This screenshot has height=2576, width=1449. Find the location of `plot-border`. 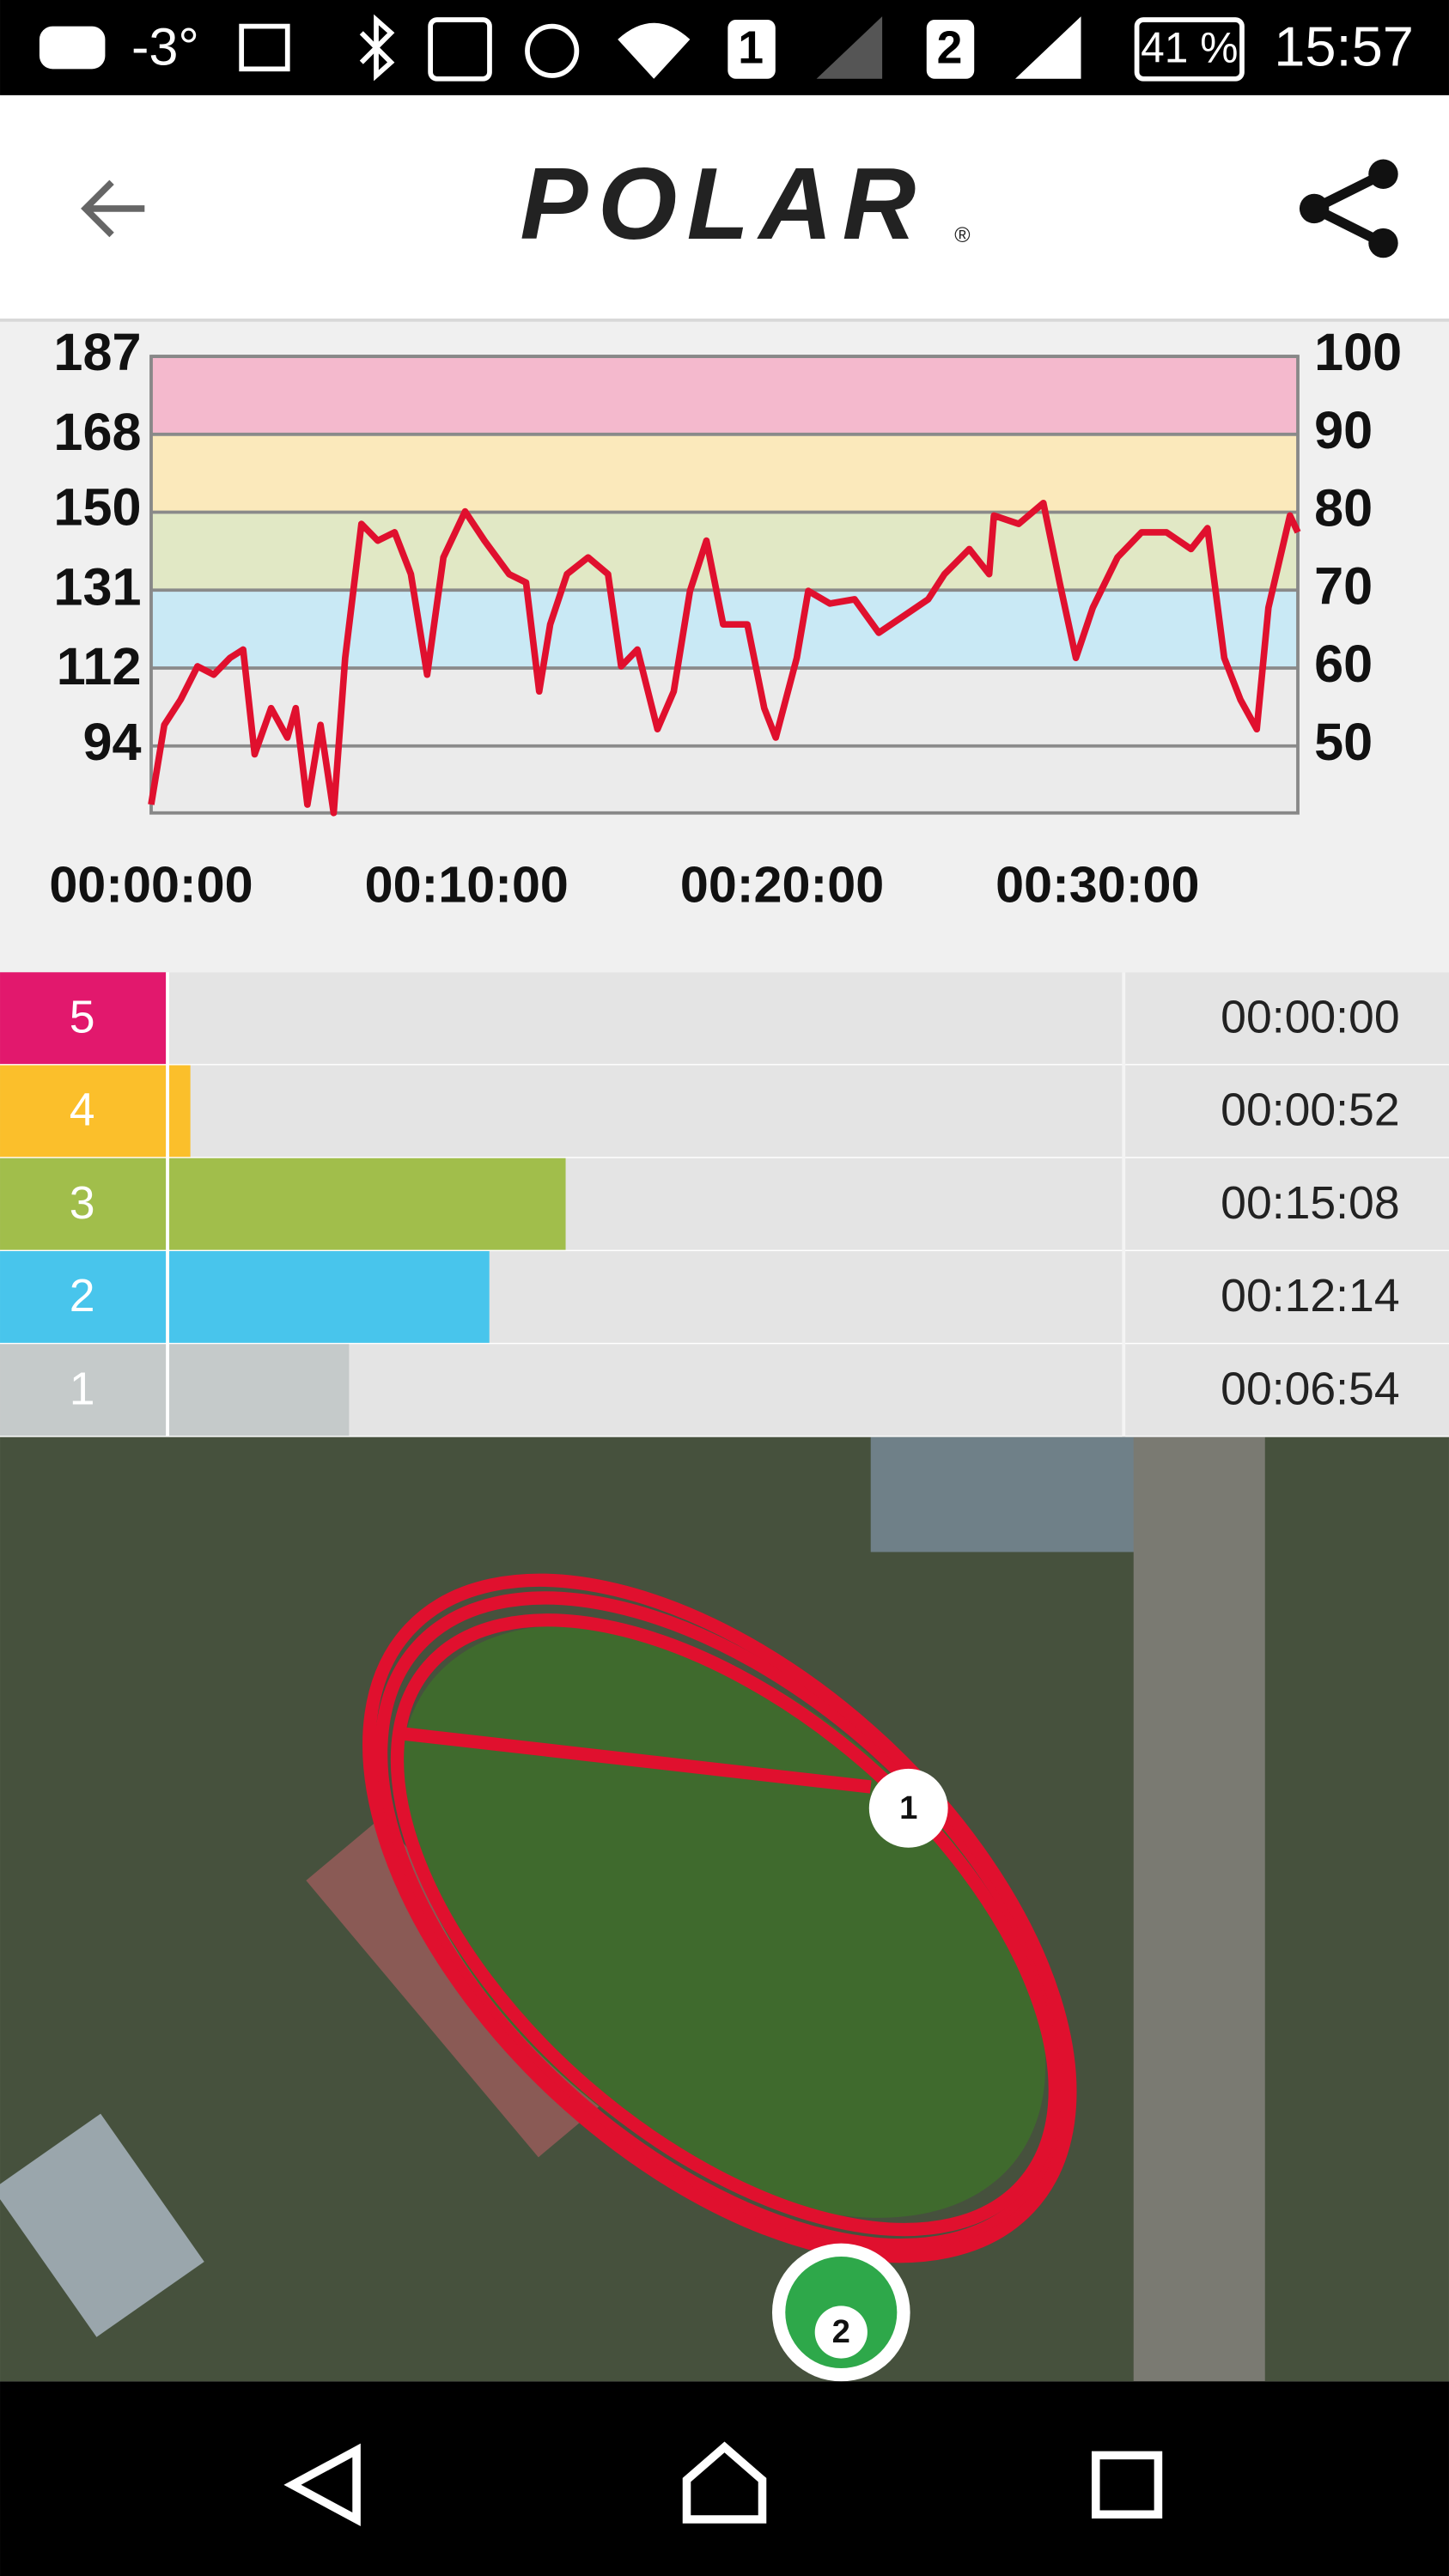

plot-border is located at coordinates (724, 585).